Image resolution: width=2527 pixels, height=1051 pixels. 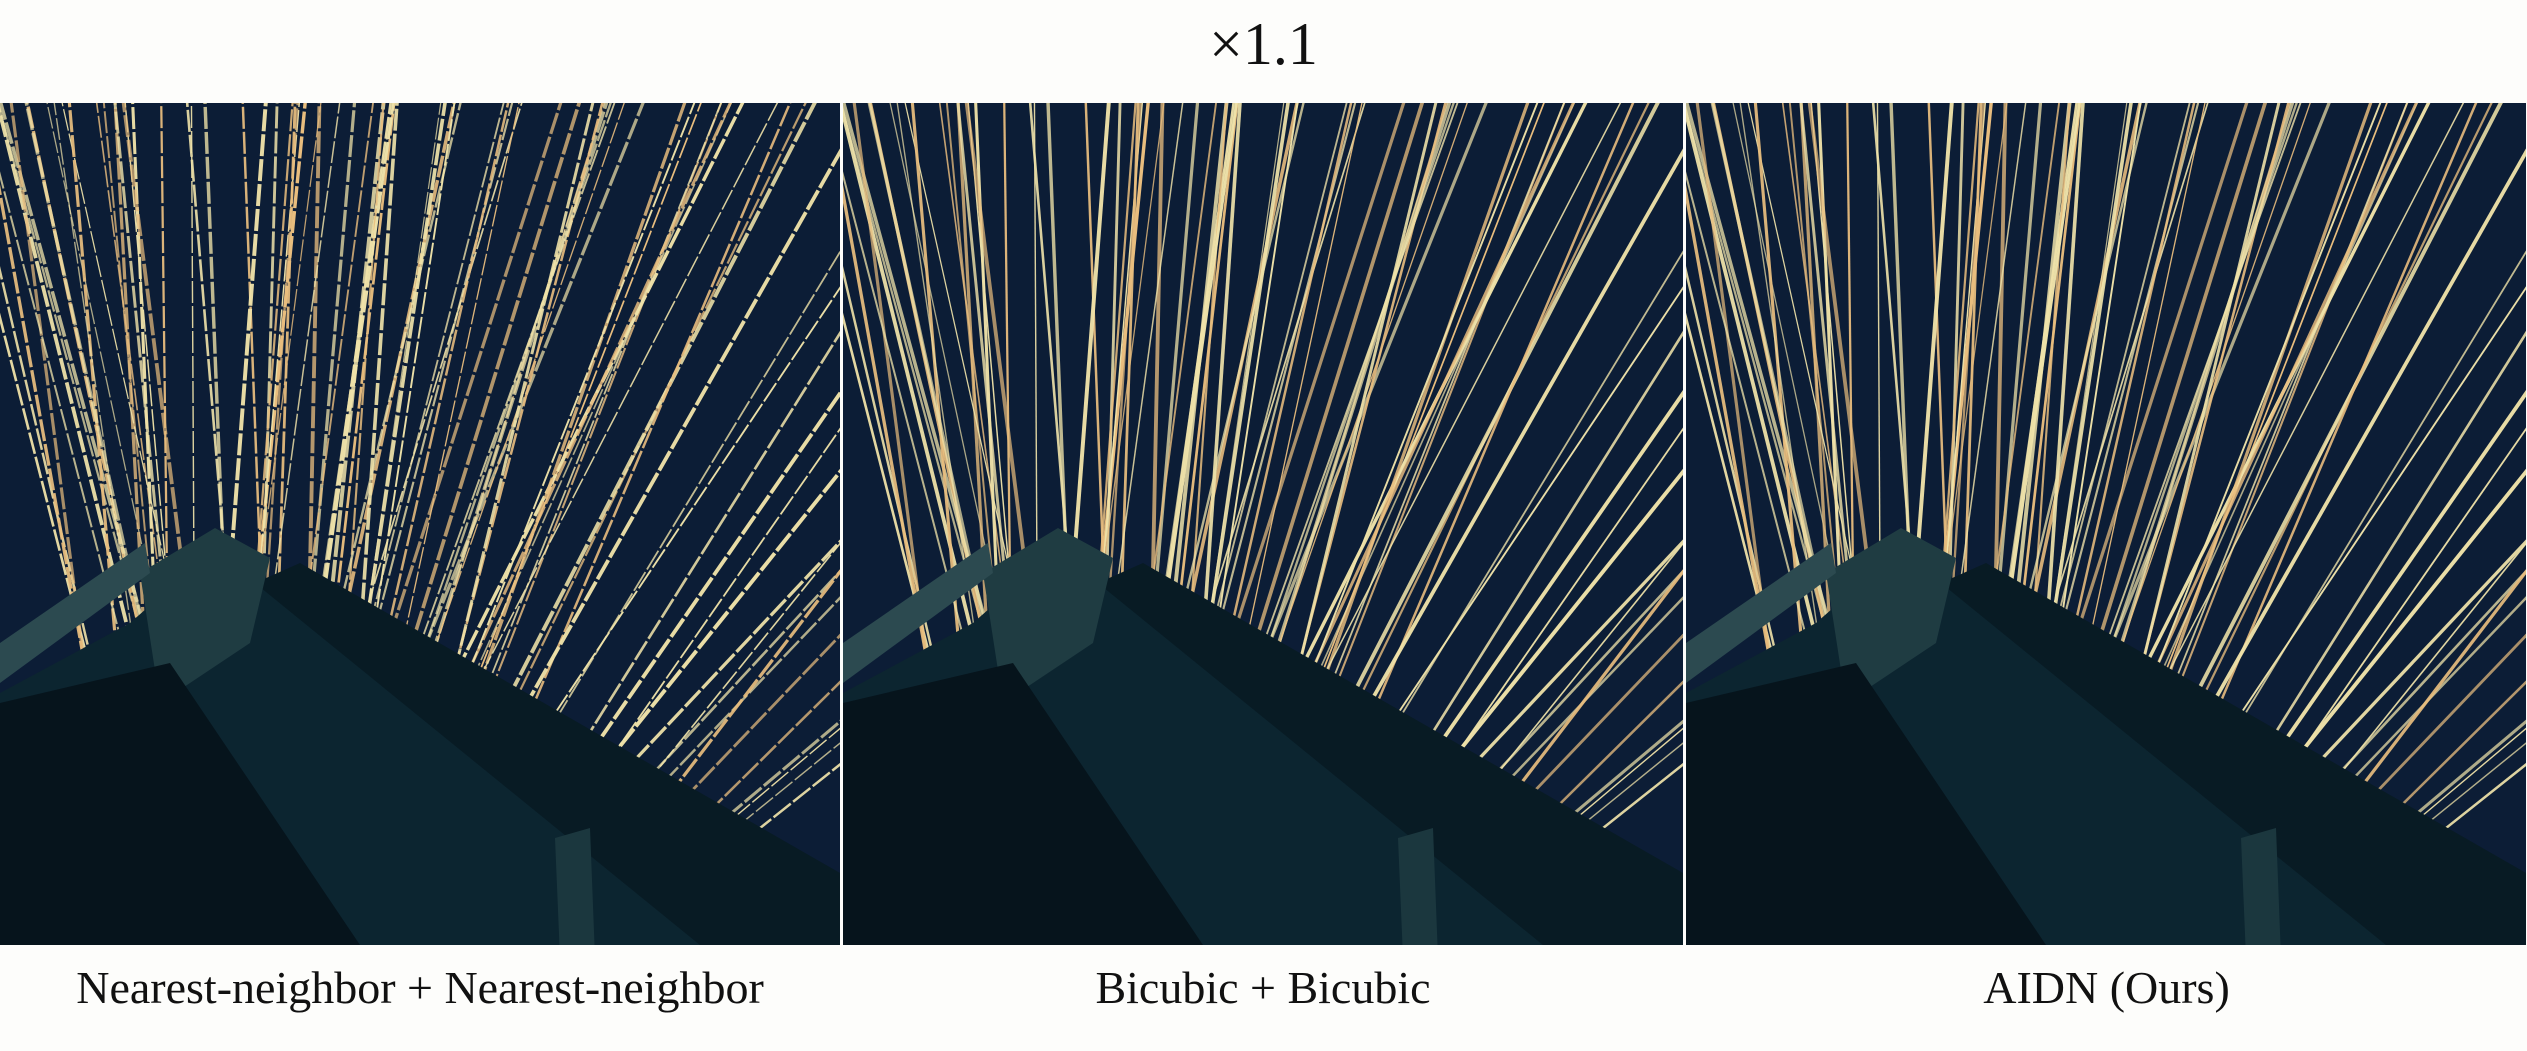 What do you see at coordinates (1263, 987) in the screenshot?
I see `caption-bicubic: Bicubic + Bicubic` at bounding box center [1263, 987].